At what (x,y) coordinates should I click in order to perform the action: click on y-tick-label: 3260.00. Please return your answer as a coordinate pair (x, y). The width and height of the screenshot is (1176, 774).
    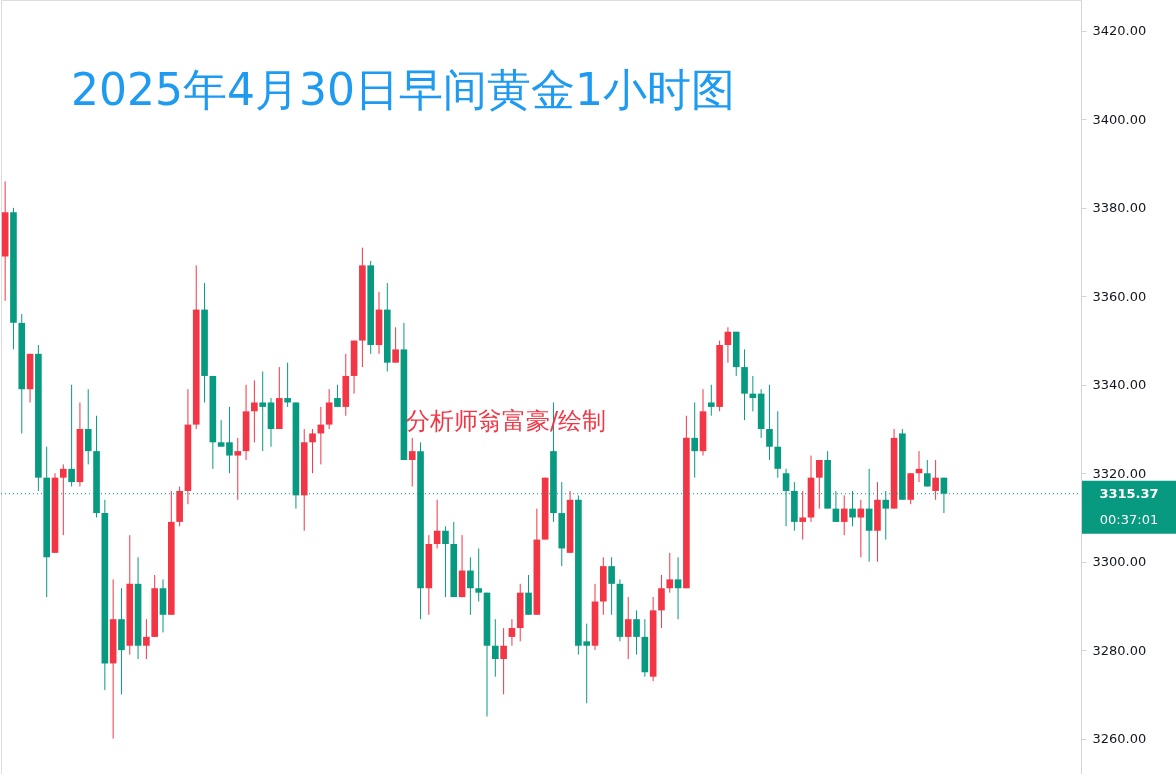
    Looking at the image, I should click on (1119, 739).